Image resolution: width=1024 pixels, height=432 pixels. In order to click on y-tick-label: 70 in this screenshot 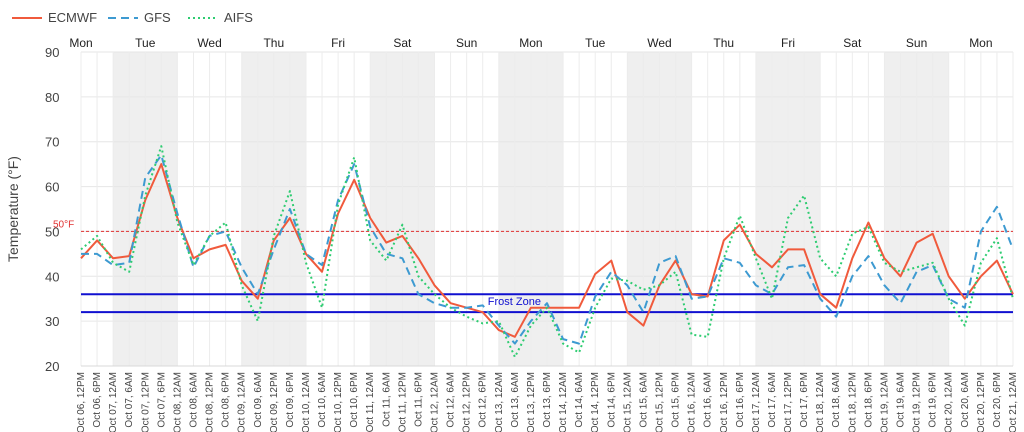, I will do `click(52, 142)`.